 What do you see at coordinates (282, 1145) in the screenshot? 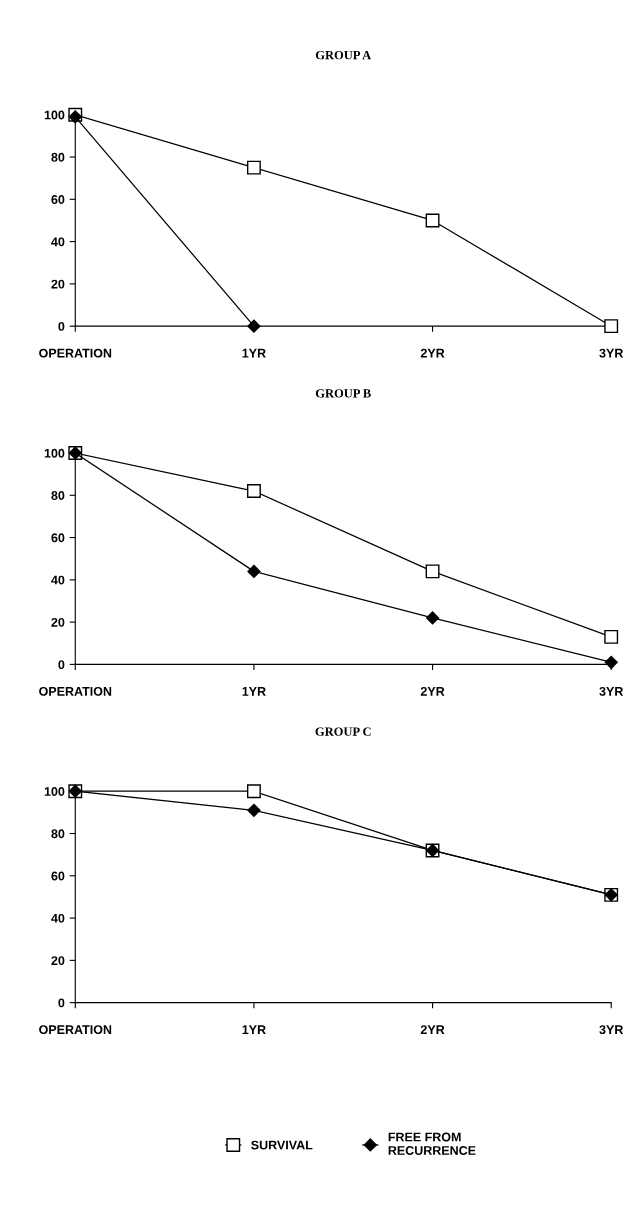
I see `legend-label: SURVIVAL` at bounding box center [282, 1145].